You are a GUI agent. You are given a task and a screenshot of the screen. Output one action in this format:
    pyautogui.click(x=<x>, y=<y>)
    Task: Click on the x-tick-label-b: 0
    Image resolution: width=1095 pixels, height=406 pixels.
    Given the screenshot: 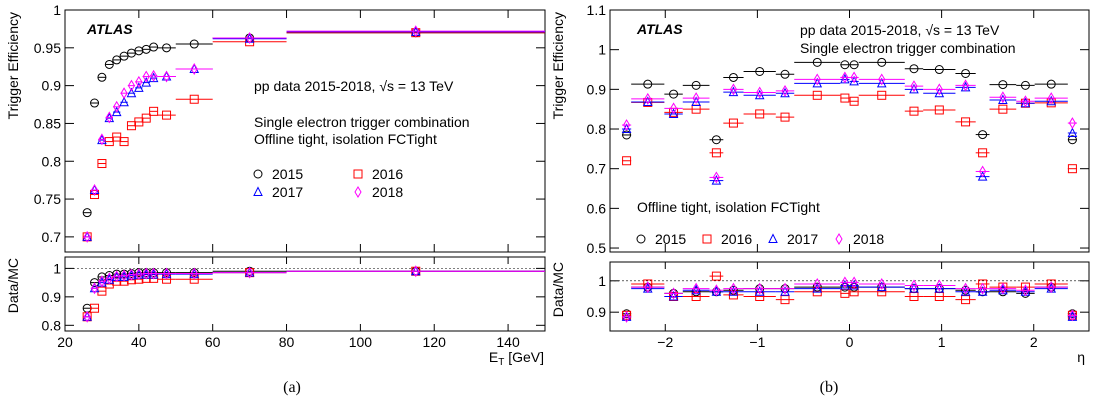 What is the action you would take?
    pyautogui.click(x=850, y=342)
    